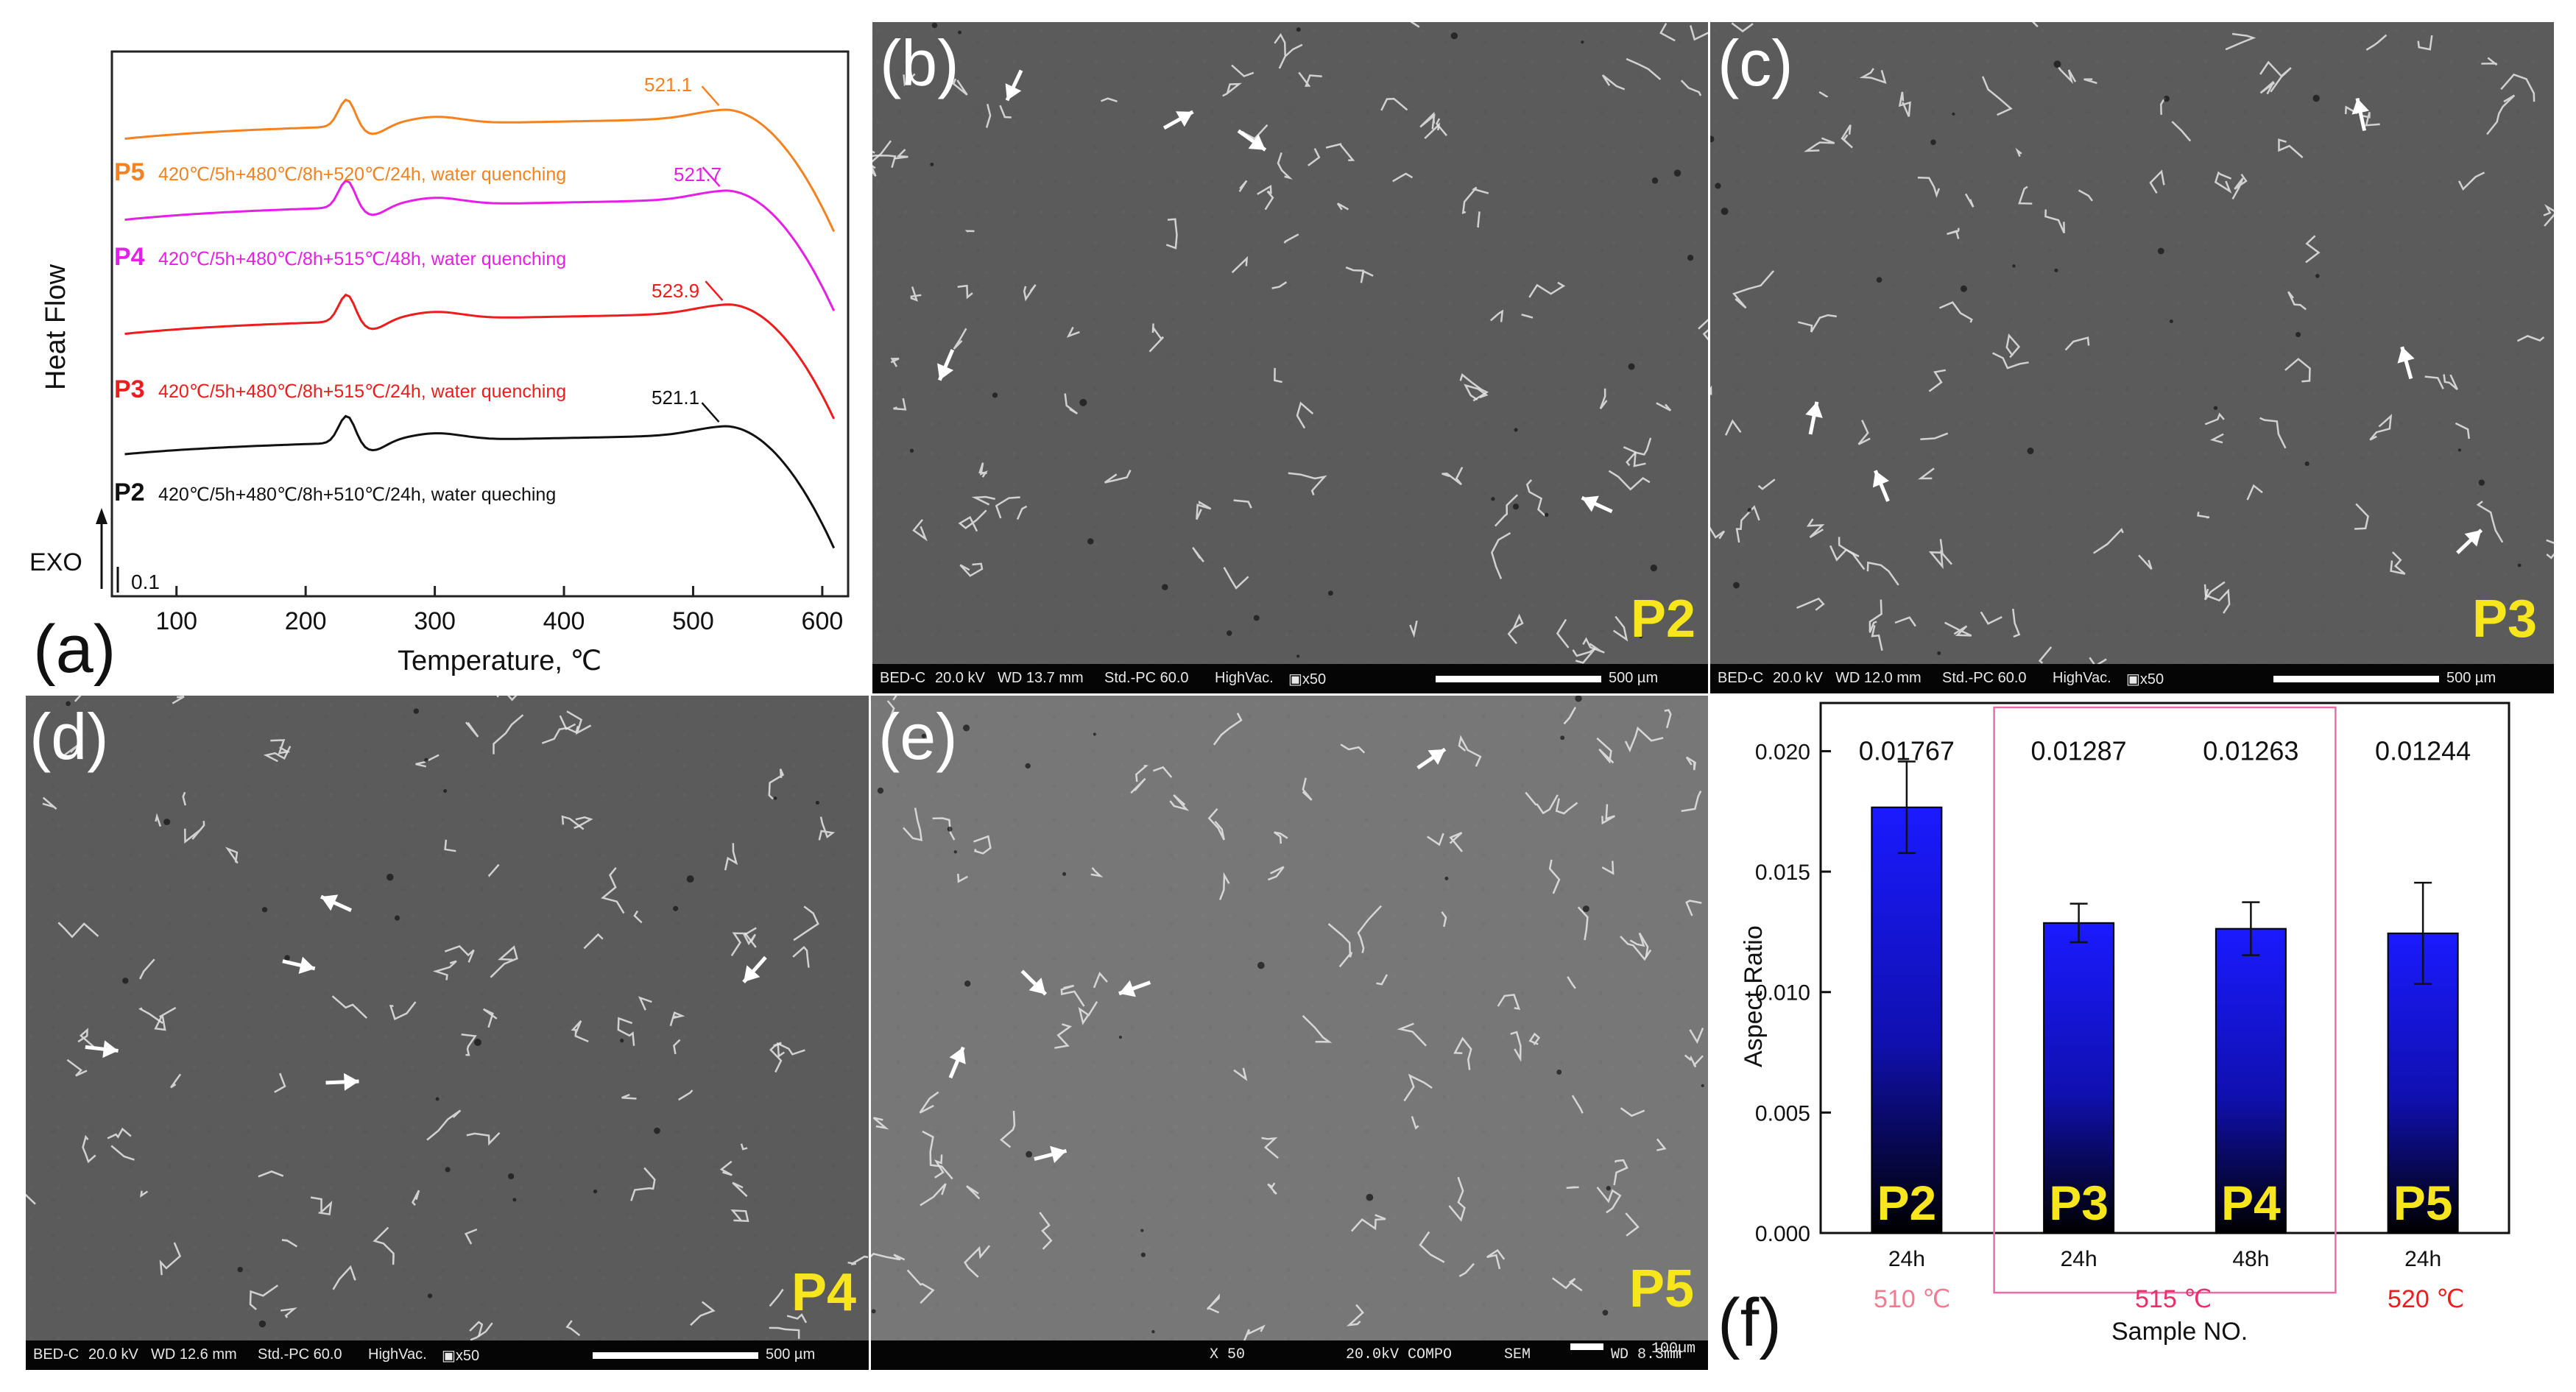 This screenshot has width=2576, height=1392. Describe the element at coordinates (1907, 750) in the screenshot. I see `value-label: 0.01767` at that location.